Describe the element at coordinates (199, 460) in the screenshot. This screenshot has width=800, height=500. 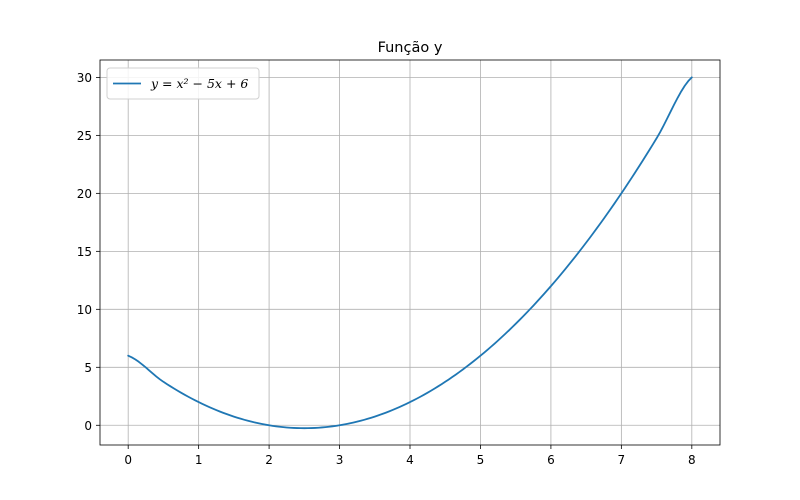
I see `x-tick-label: 1` at that location.